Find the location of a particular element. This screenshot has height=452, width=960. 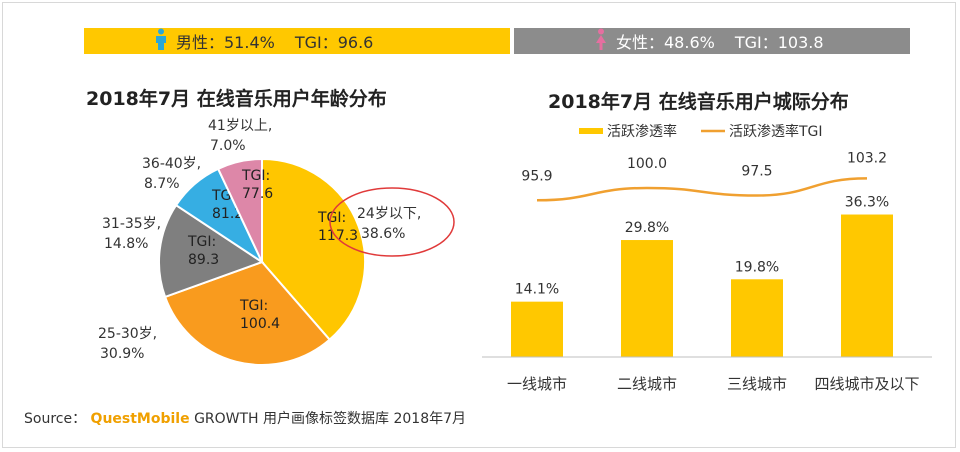

pie-tgi-value: 81.2 is located at coordinates (227, 214).